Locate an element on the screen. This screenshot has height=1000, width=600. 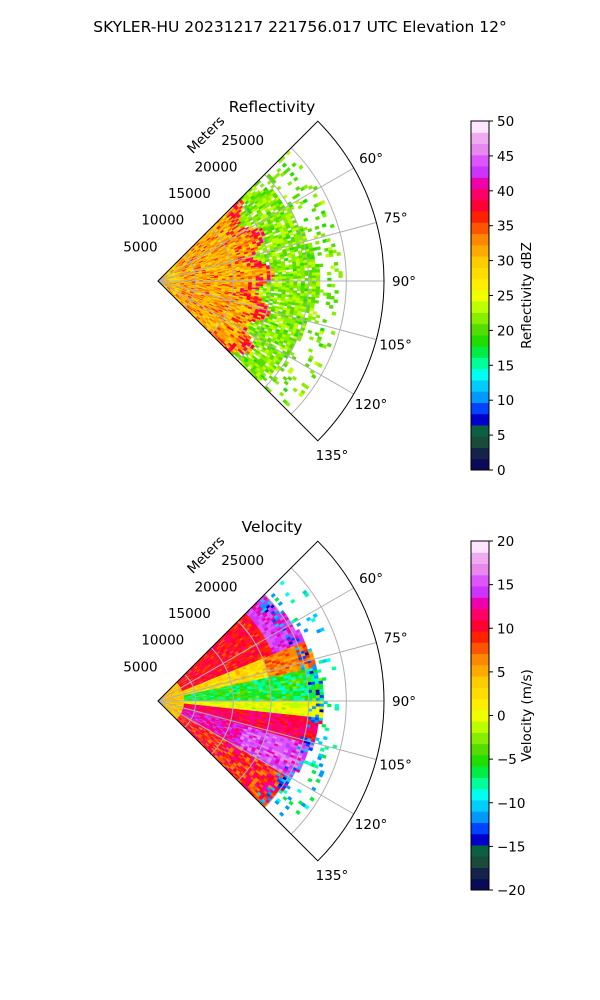
azimuth-tick-label: 90° is located at coordinates (404, 282).